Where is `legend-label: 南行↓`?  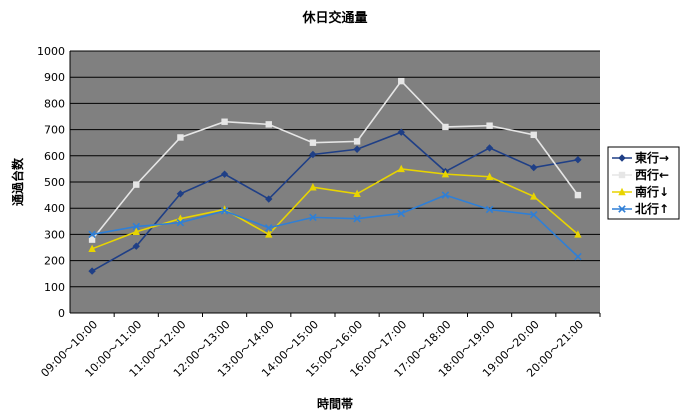
legend-label: 南行↓ is located at coordinates (652, 191).